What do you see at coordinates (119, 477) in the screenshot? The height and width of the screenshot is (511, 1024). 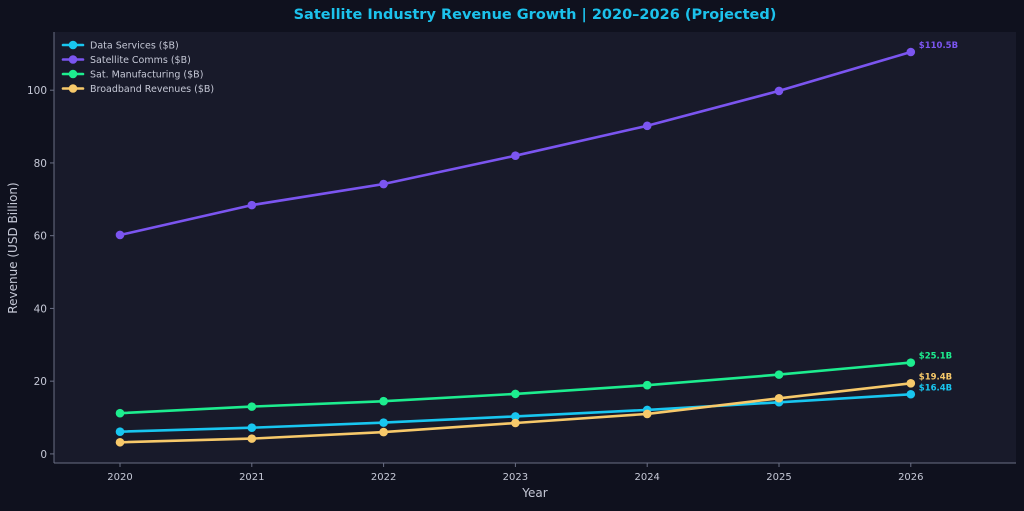 I see `x-tick-label: 2020` at bounding box center [119, 477].